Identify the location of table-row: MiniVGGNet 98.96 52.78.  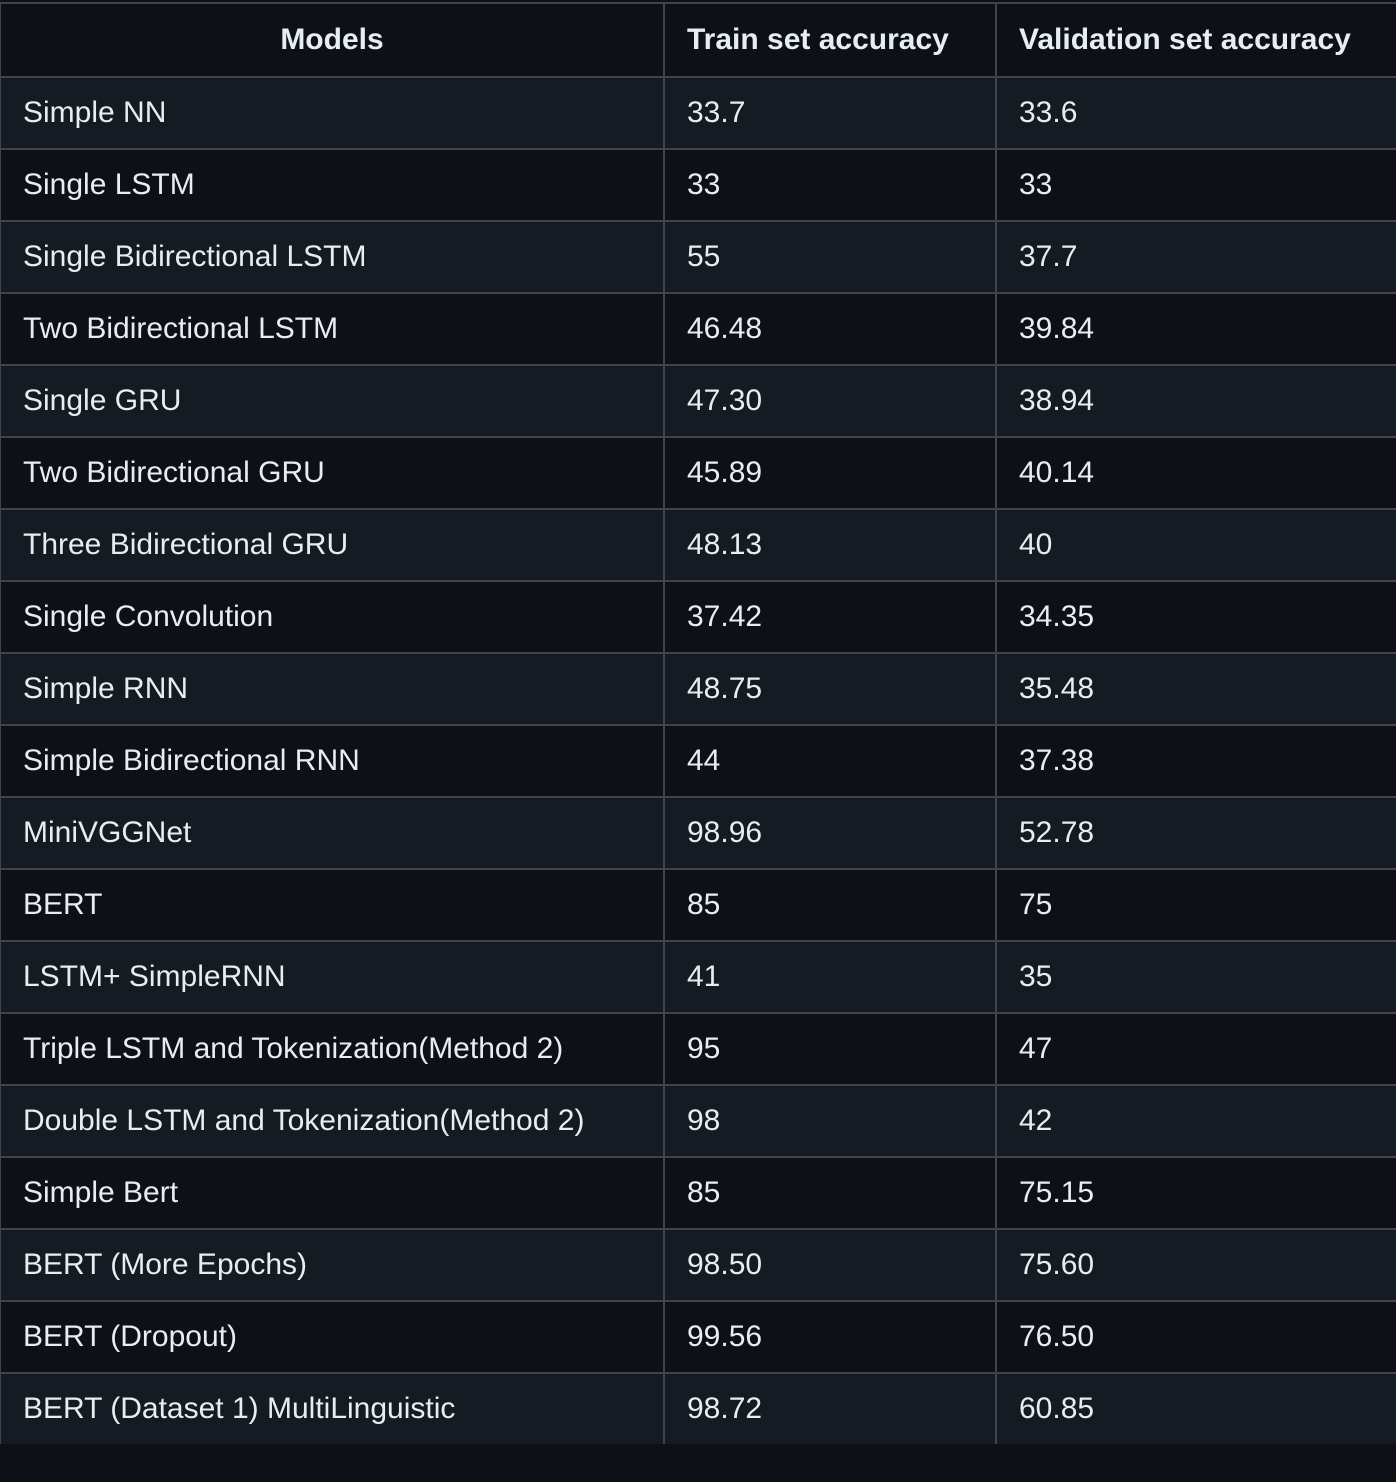
(698, 833).